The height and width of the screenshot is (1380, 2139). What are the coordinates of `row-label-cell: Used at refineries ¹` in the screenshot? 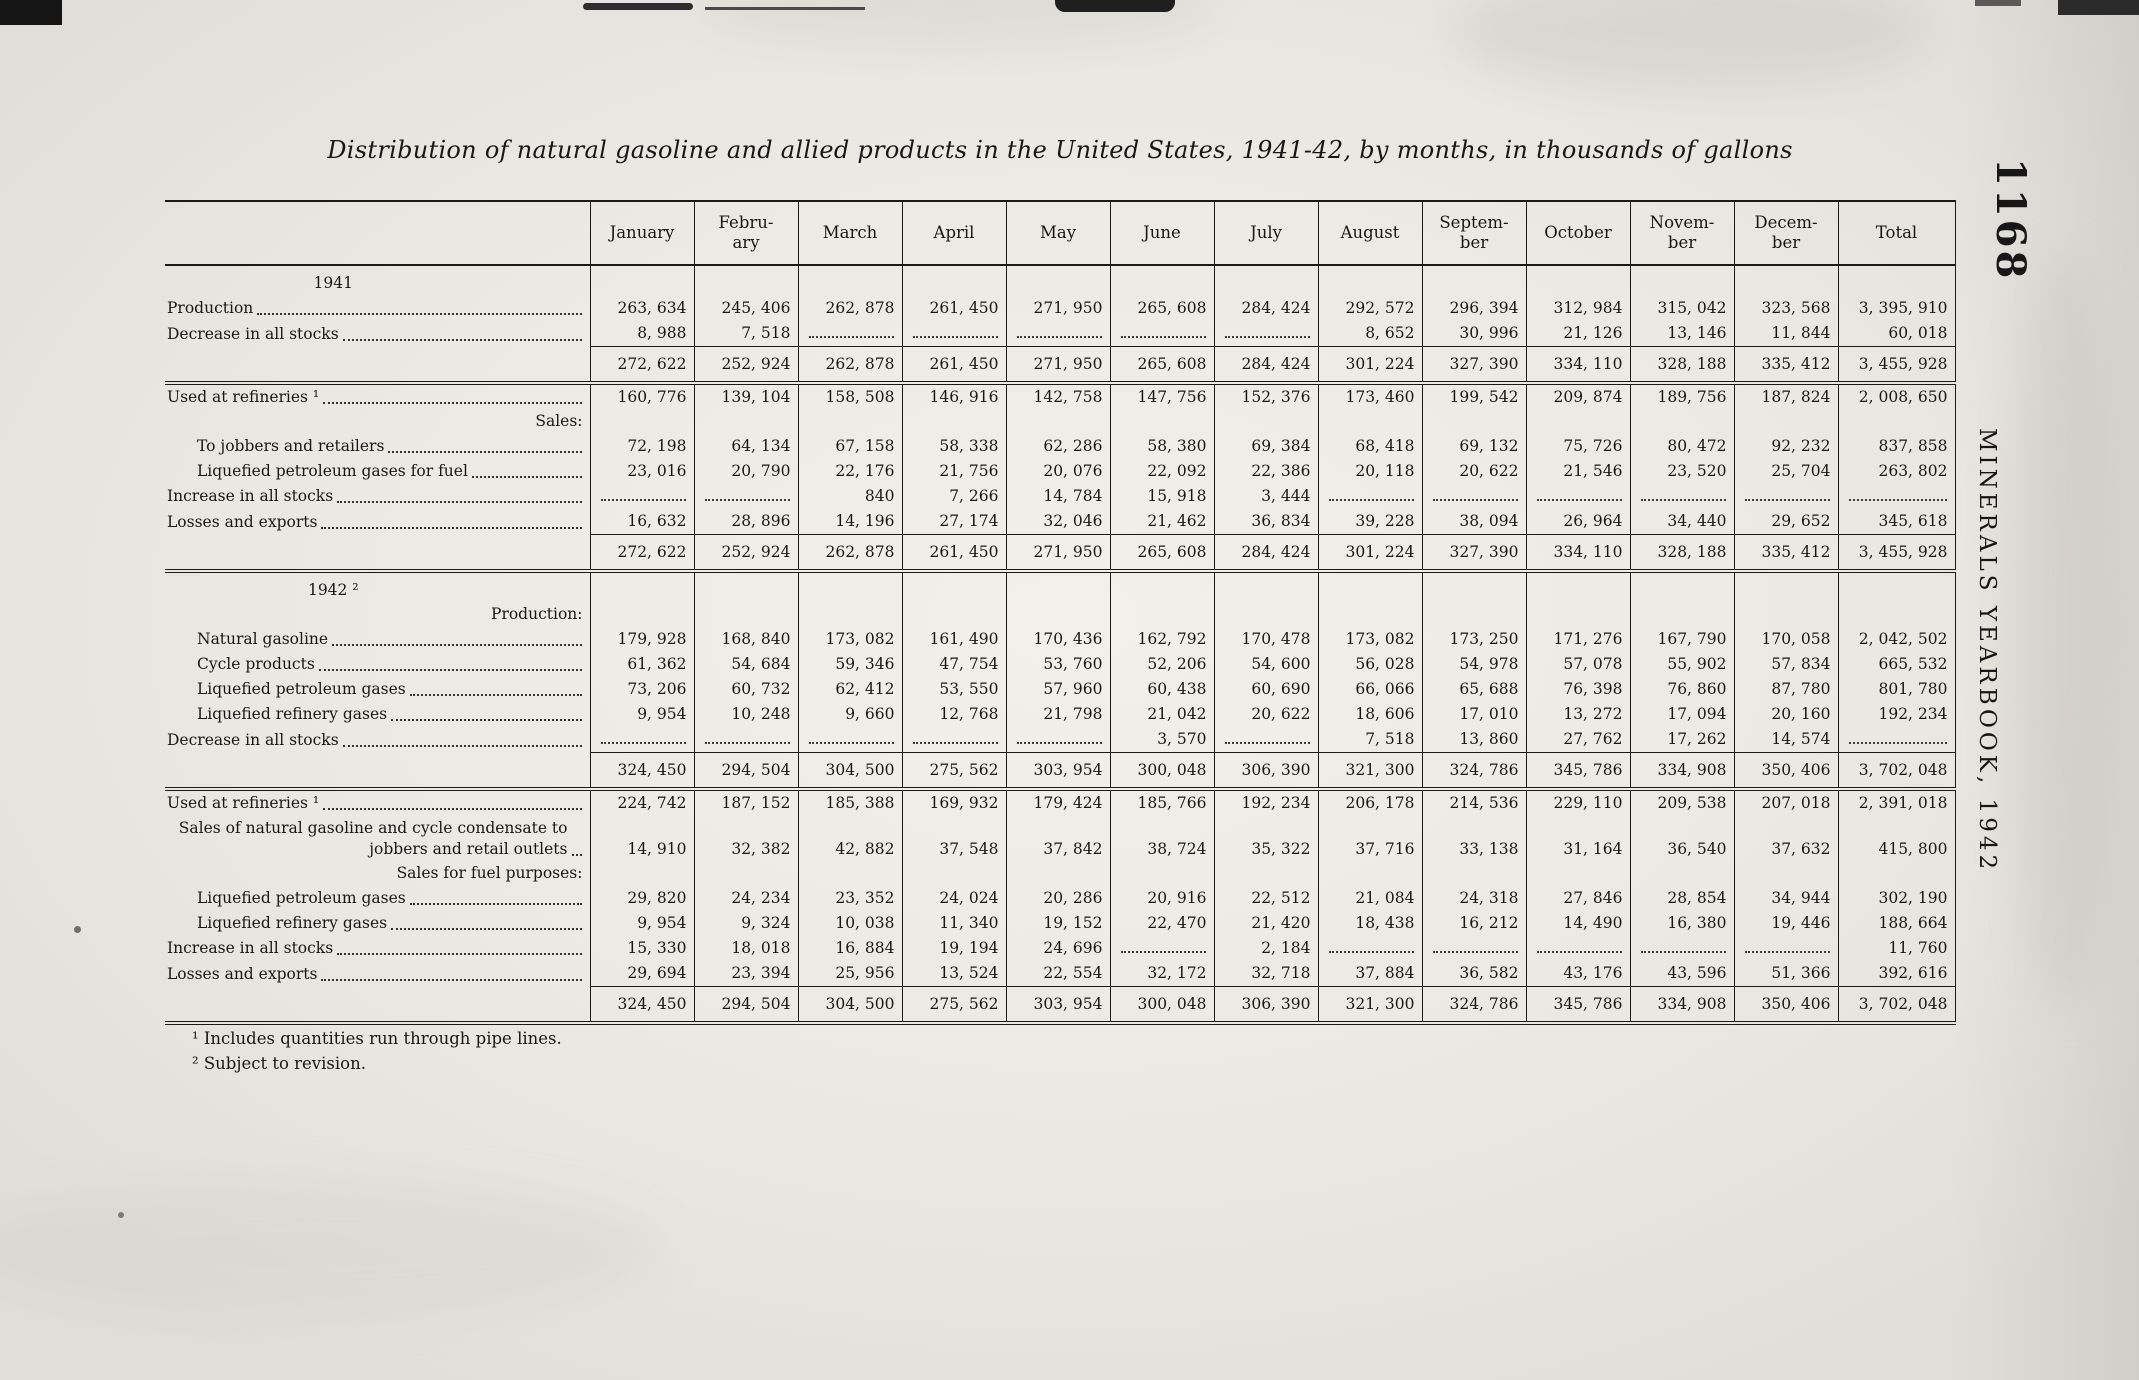 It's located at (377, 396).